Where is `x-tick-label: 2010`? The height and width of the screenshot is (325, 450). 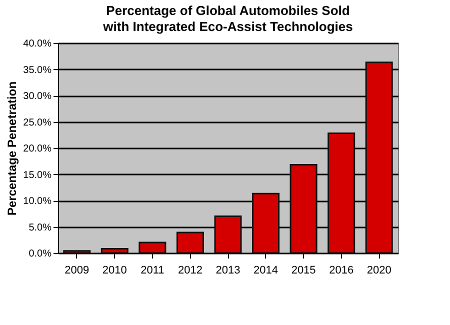 x-tick-label: 2010 is located at coordinates (114, 270).